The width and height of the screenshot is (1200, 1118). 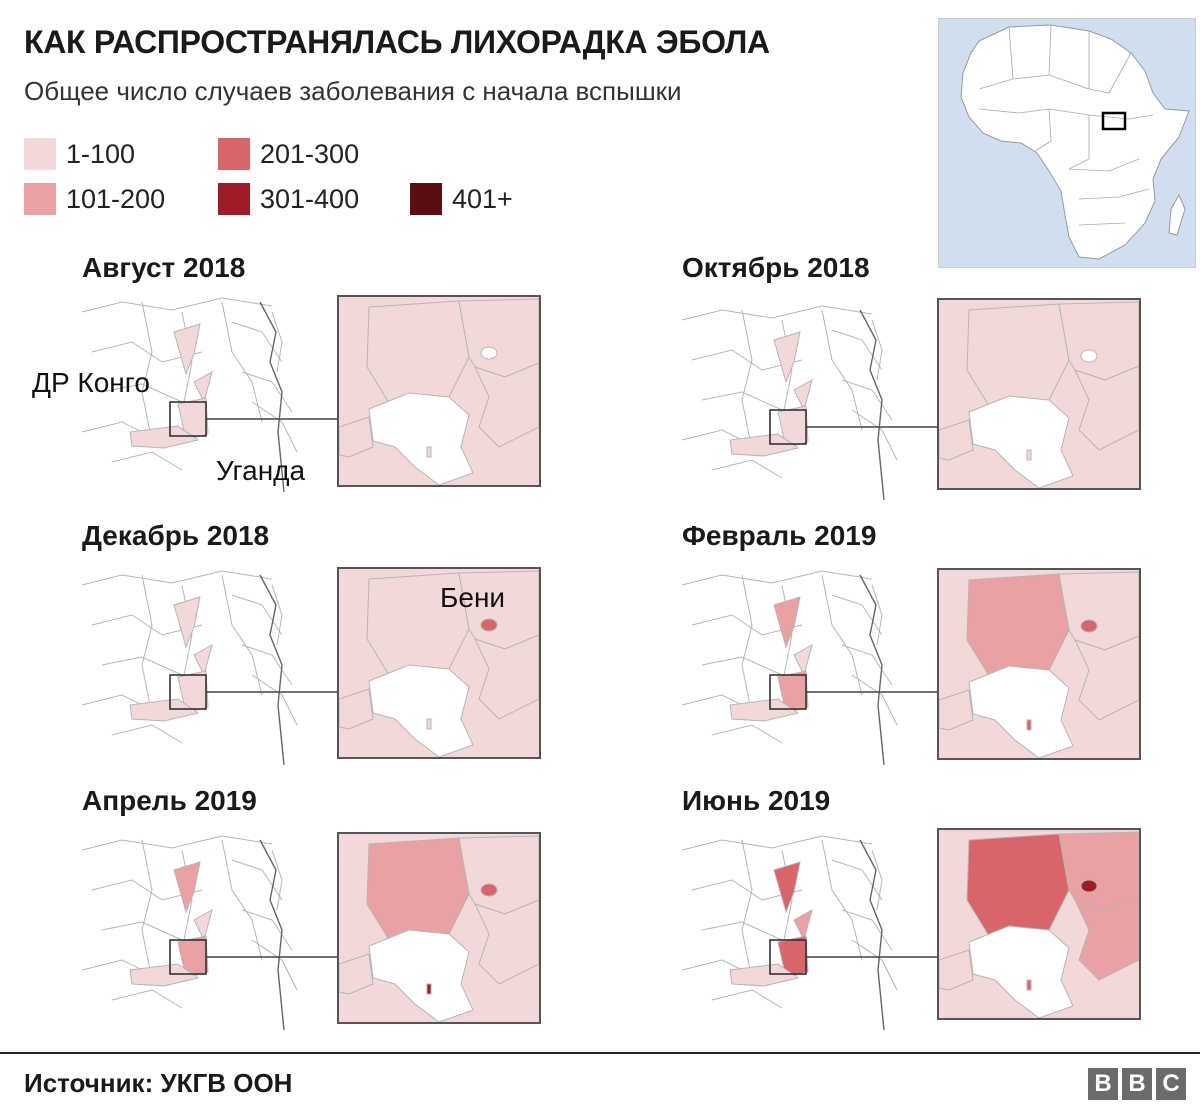 I want to click on africa-landmass, so click(x=1075, y=142).